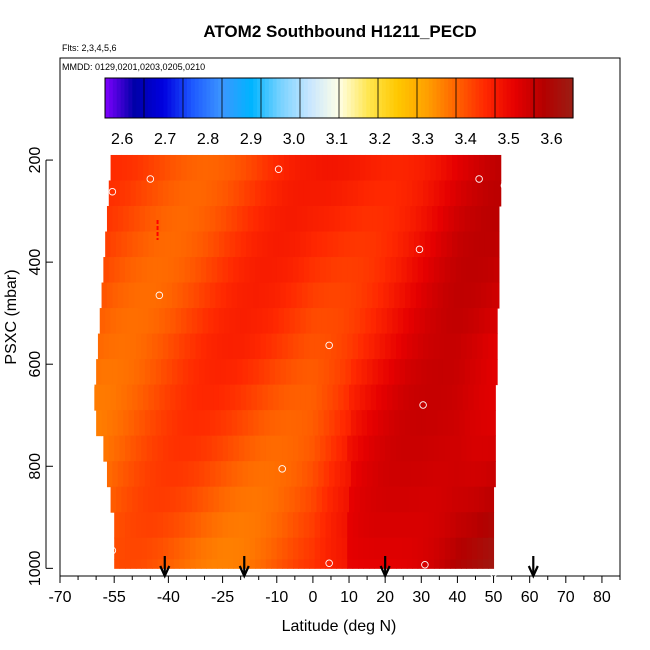  Describe the element at coordinates (112, 191) in the screenshot. I see `measurement-point` at that location.